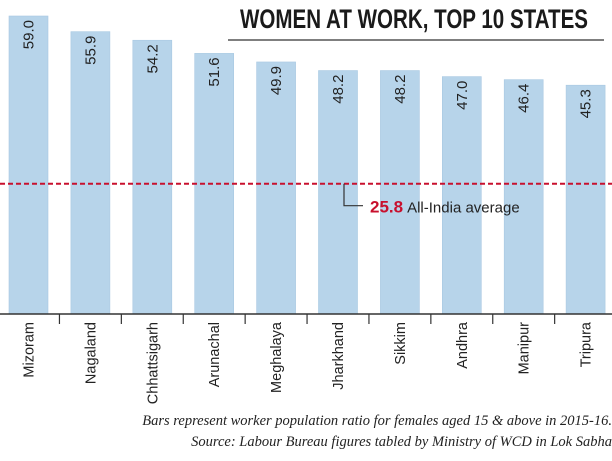 The width and height of the screenshot is (612, 461). What do you see at coordinates (28, 165) in the screenshot?
I see `bar-mizoram` at bounding box center [28, 165].